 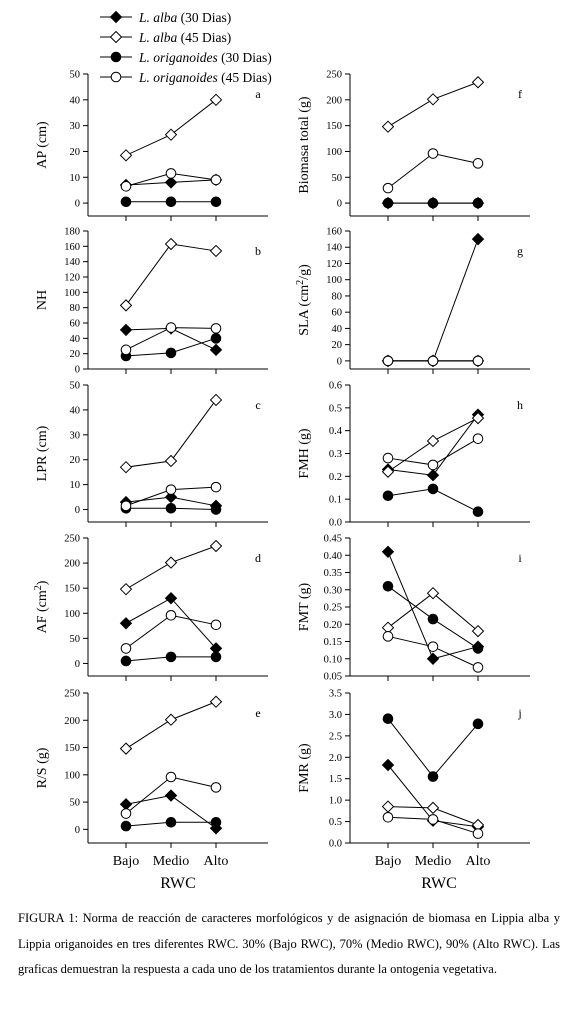 What do you see at coordinates (72, 232) in the screenshot?
I see `y-tick-label: 180` at bounding box center [72, 232].